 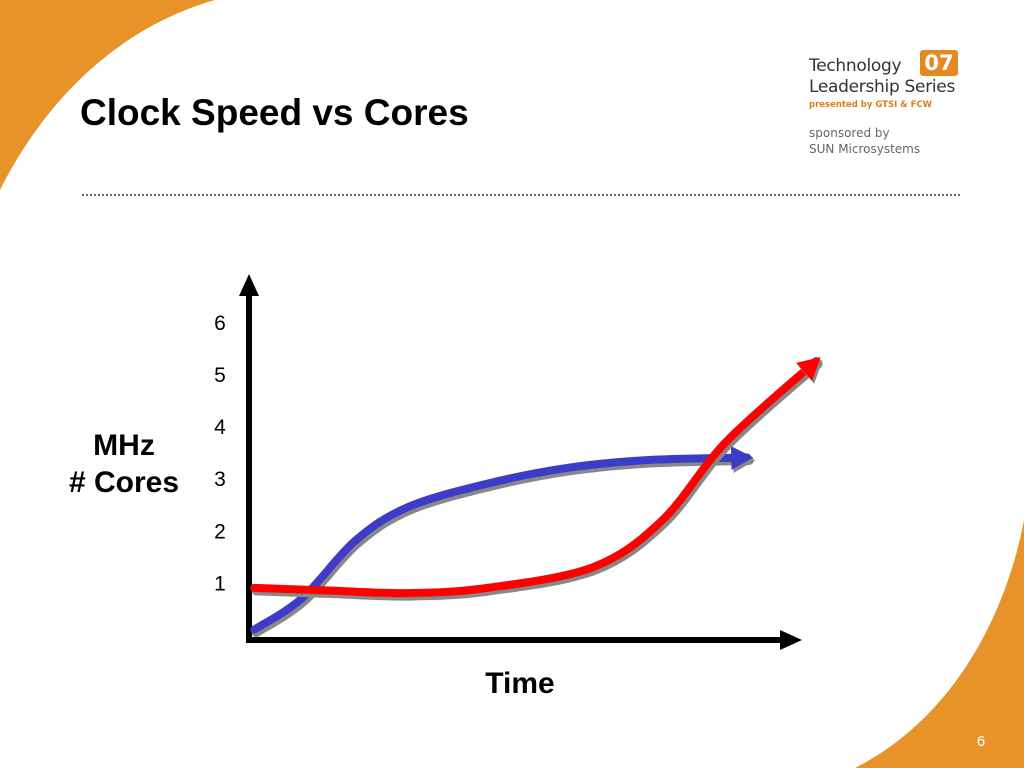 I want to click on y-tick-labels: 1 2 3 4 5 6, so click(x=220, y=454).